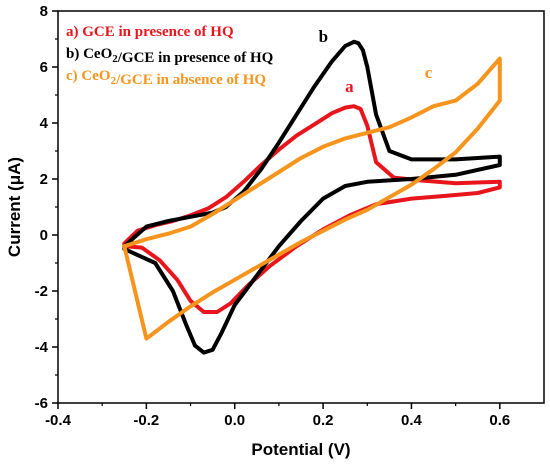 Image resolution: width=550 pixels, height=466 pixels. Describe the element at coordinates (42, 347) in the screenshot. I see `y-tick-label: -4` at that location.